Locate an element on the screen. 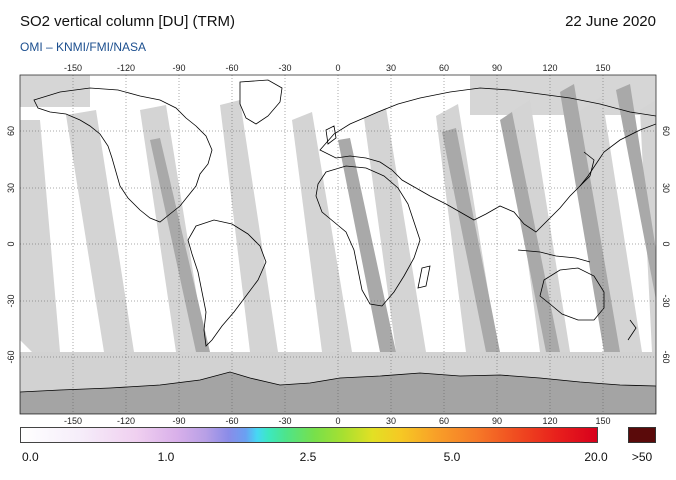  lat-tick-left: 30 is located at coordinates (11, 188).